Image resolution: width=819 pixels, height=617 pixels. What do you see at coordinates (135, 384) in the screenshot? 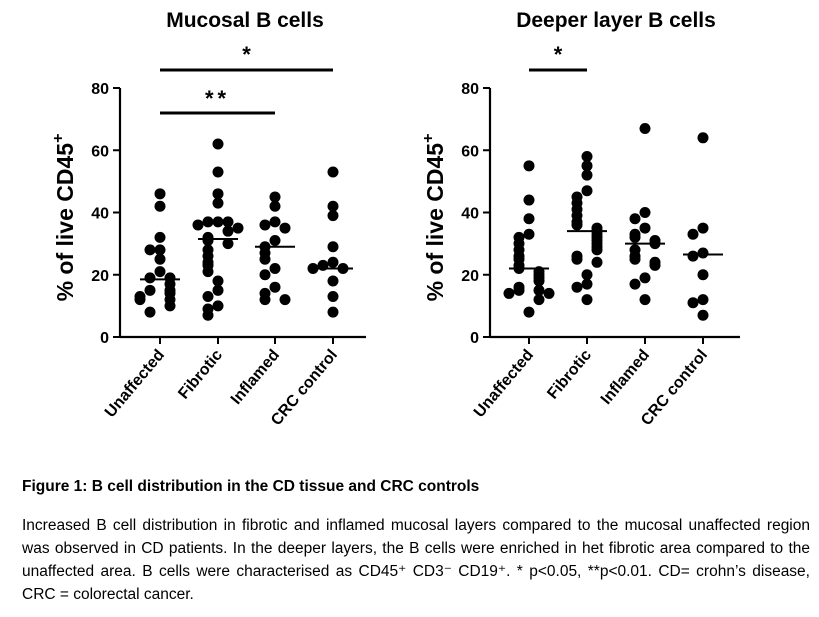
I see `x-tick-label: Unaffected` at bounding box center [135, 384].